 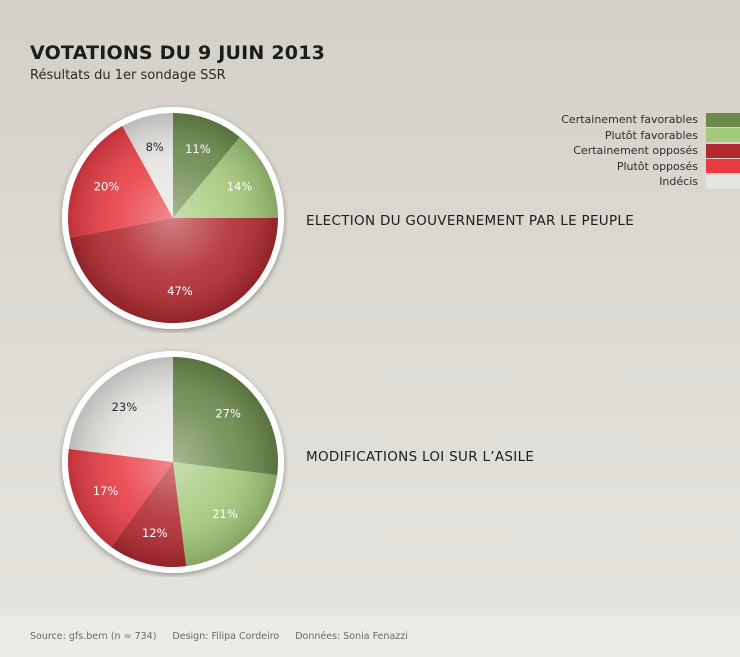 I want to click on footer-source: Source: gfs.bern (n = 734), so click(x=93, y=636).